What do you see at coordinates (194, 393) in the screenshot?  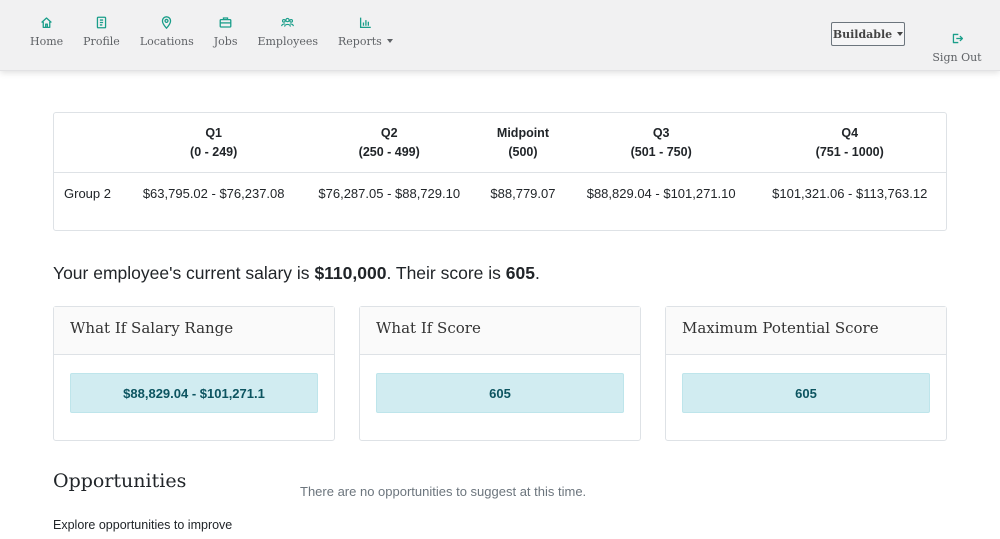 I see `what-if-salary-range-value: $88,829.04 - $101,271.1` at bounding box center [194, 393].